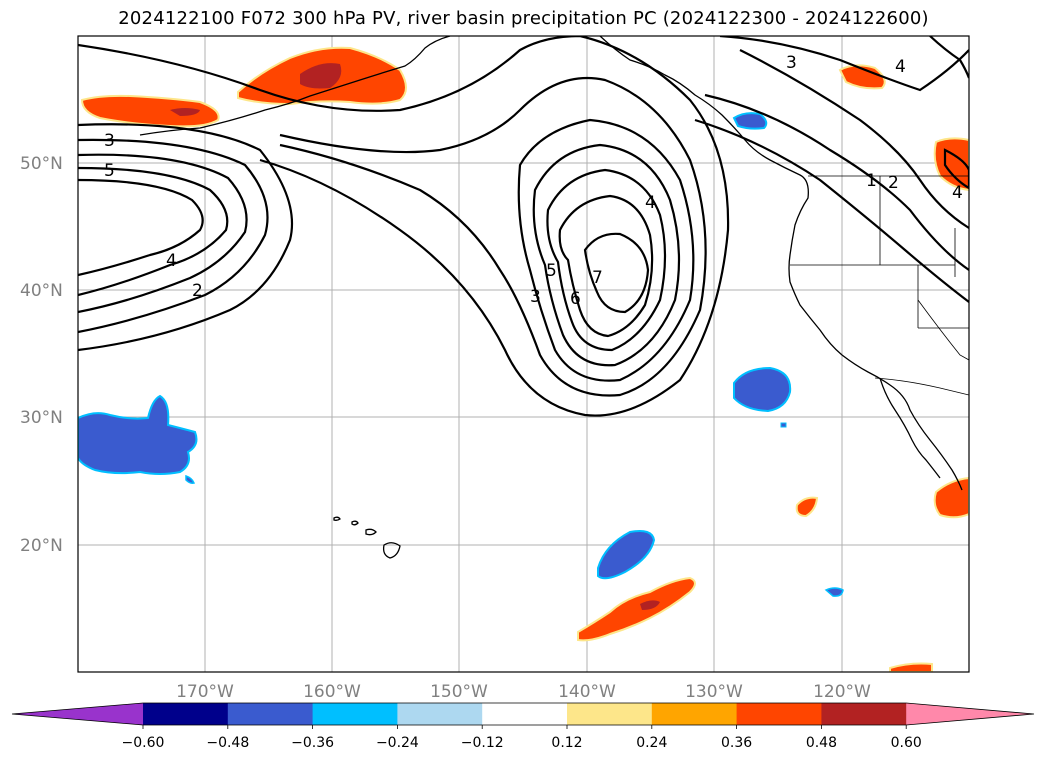  What do you see at coordinates (597, 278) in the screenshot?
I see `contour-label-7-central: 7` at bounding box center [597, 278].